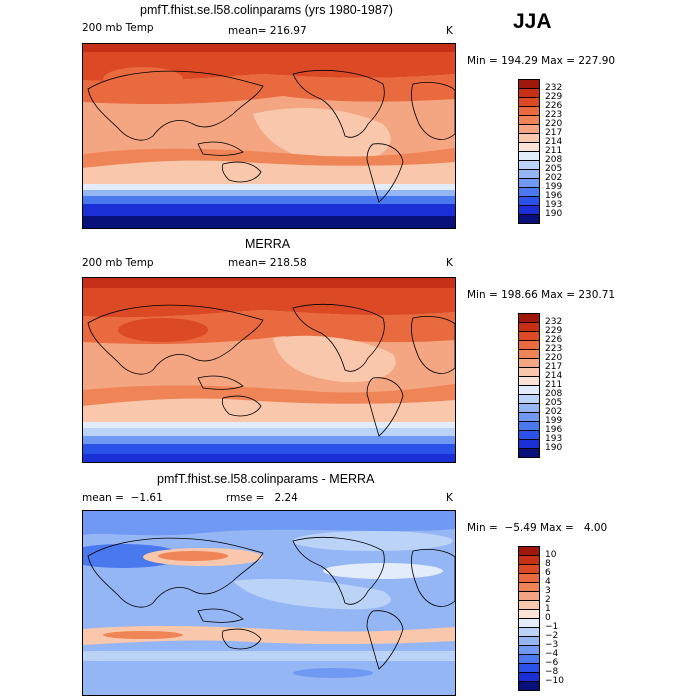  I want to click on panel2-colorbar-swatch, so click(529, 453).